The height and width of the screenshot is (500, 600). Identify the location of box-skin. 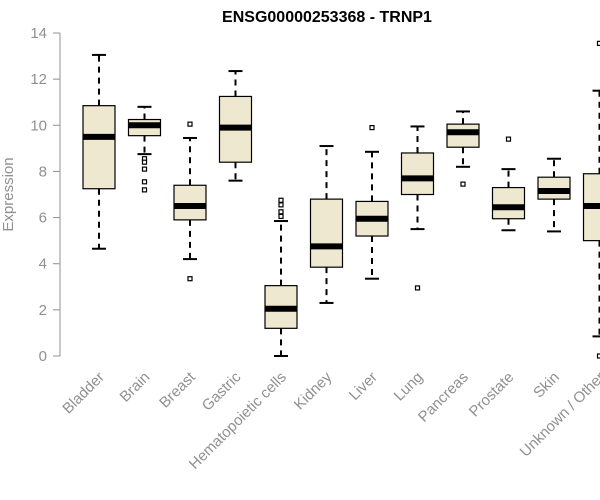
(554, 195).